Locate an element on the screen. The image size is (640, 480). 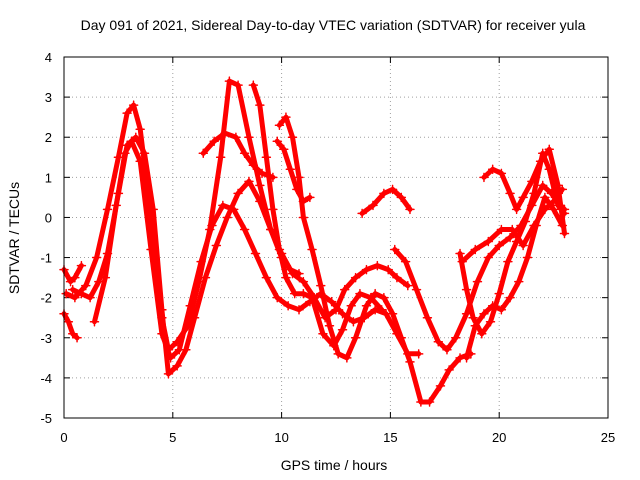
y-tick-label: -2 is located at coordinates (46, 298).